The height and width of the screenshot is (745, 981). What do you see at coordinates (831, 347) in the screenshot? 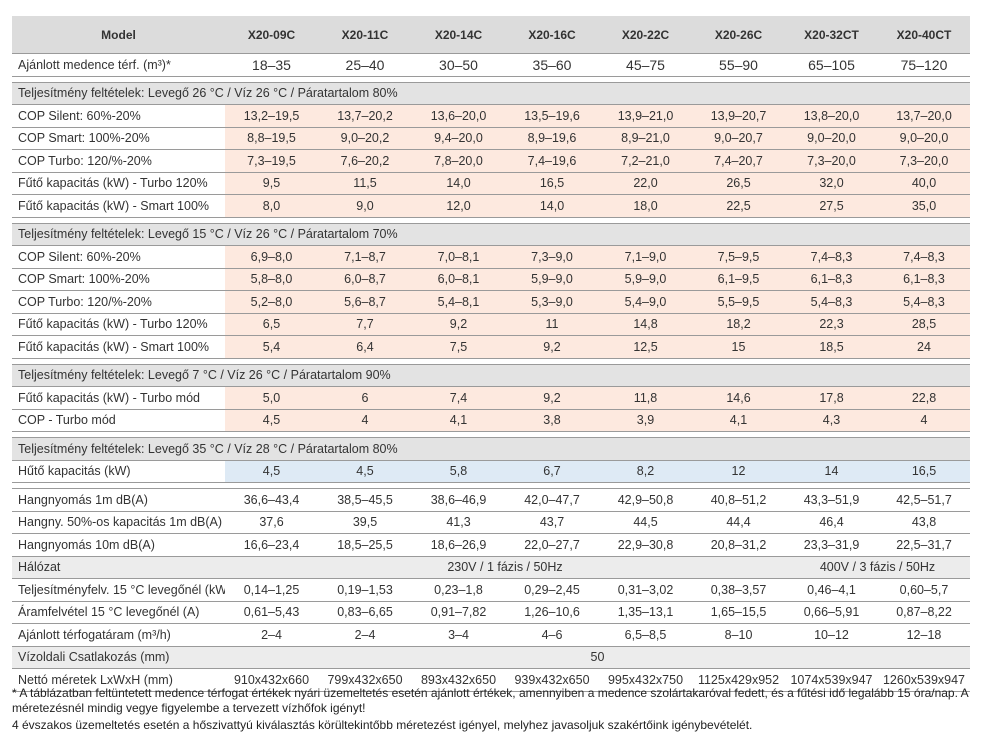
I see `value-cell: 18,5` at bounding box center [831, 347].